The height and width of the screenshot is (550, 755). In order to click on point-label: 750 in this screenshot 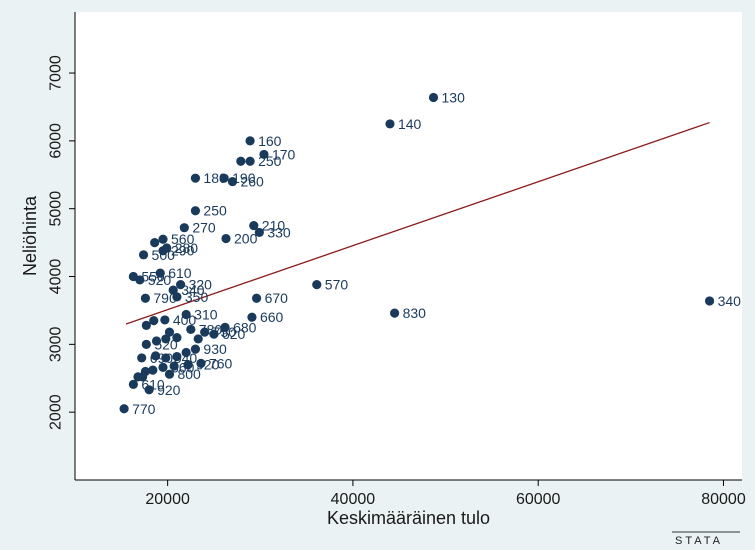, I will do `click(225, 332)`.